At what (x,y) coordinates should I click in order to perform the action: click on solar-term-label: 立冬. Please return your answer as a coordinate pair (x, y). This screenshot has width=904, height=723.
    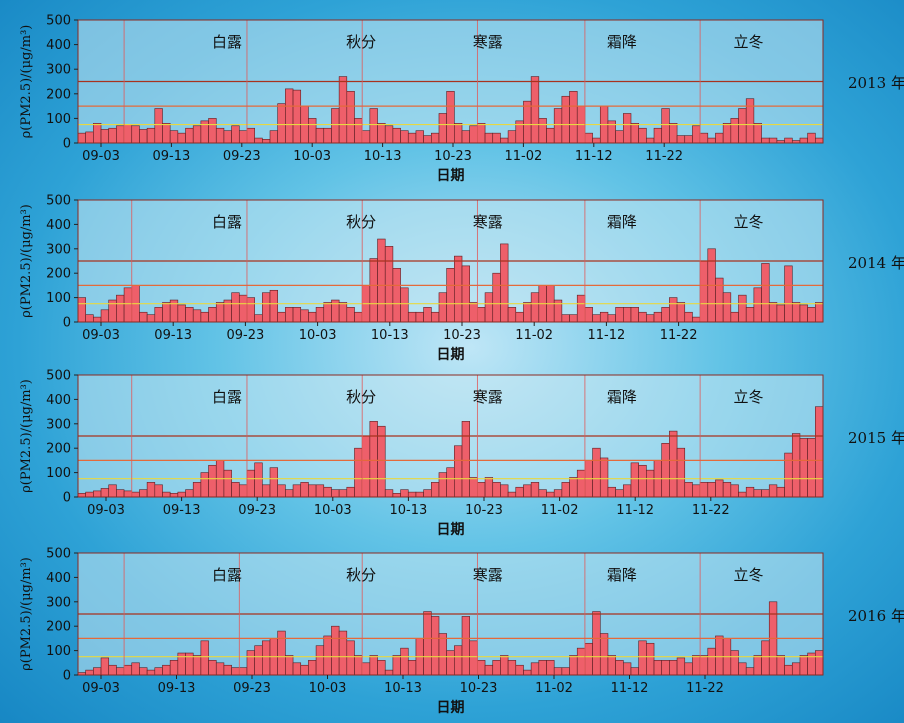
    Looking at the image, I should click on (748, 42).